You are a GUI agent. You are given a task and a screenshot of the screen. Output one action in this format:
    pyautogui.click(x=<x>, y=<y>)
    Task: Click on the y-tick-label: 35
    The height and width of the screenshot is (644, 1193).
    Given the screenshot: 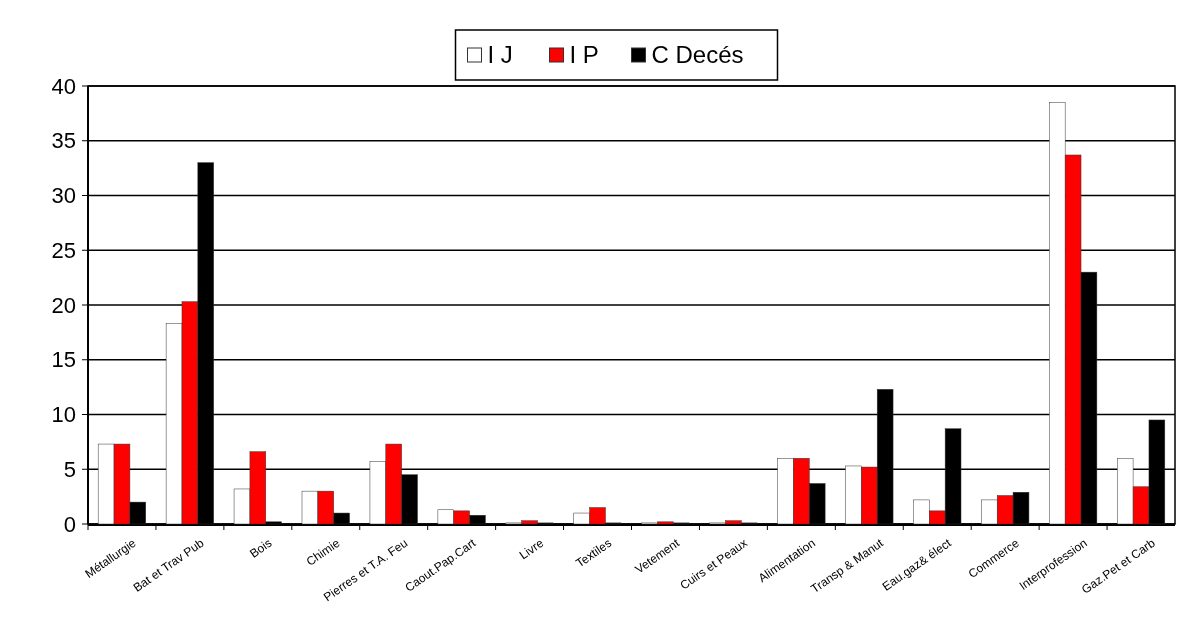 What is the action you would take?
    pyautogui.click(x=63, y=141)
    